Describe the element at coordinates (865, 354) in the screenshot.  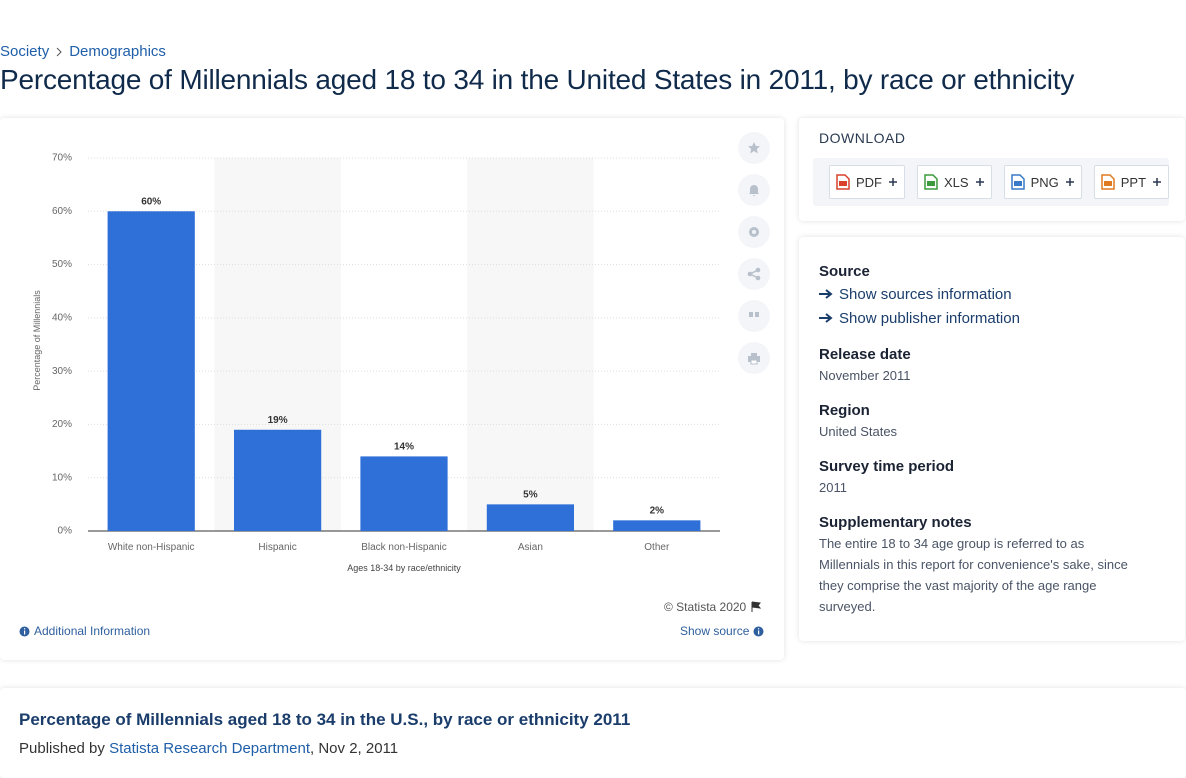
I see `detail-label: Release date` at that location.